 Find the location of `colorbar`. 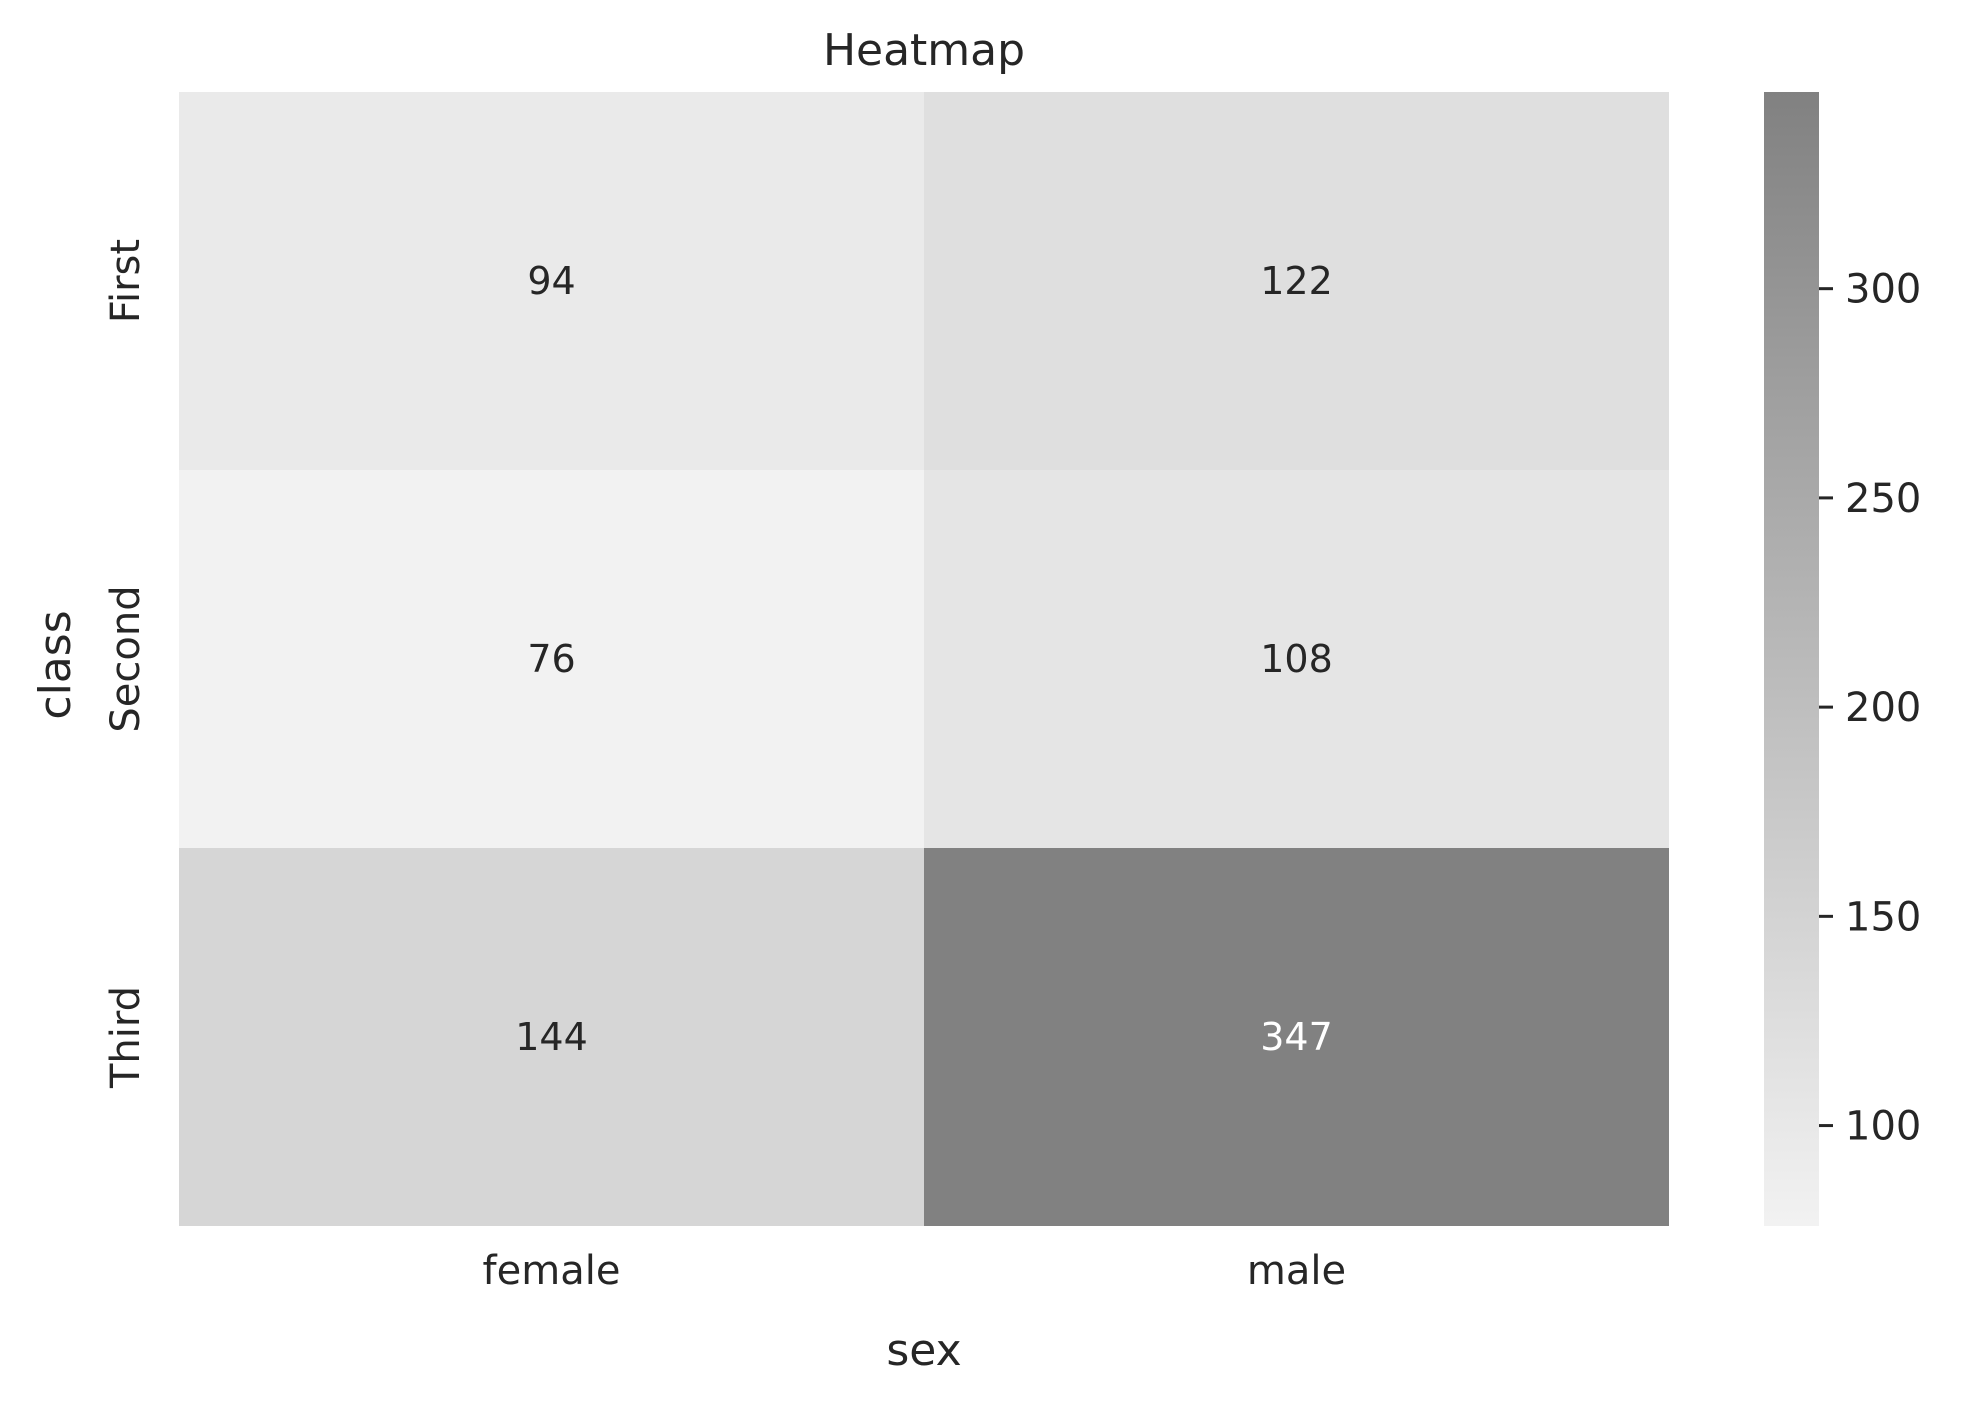

colorbar is located at coordinates (1791, 659).